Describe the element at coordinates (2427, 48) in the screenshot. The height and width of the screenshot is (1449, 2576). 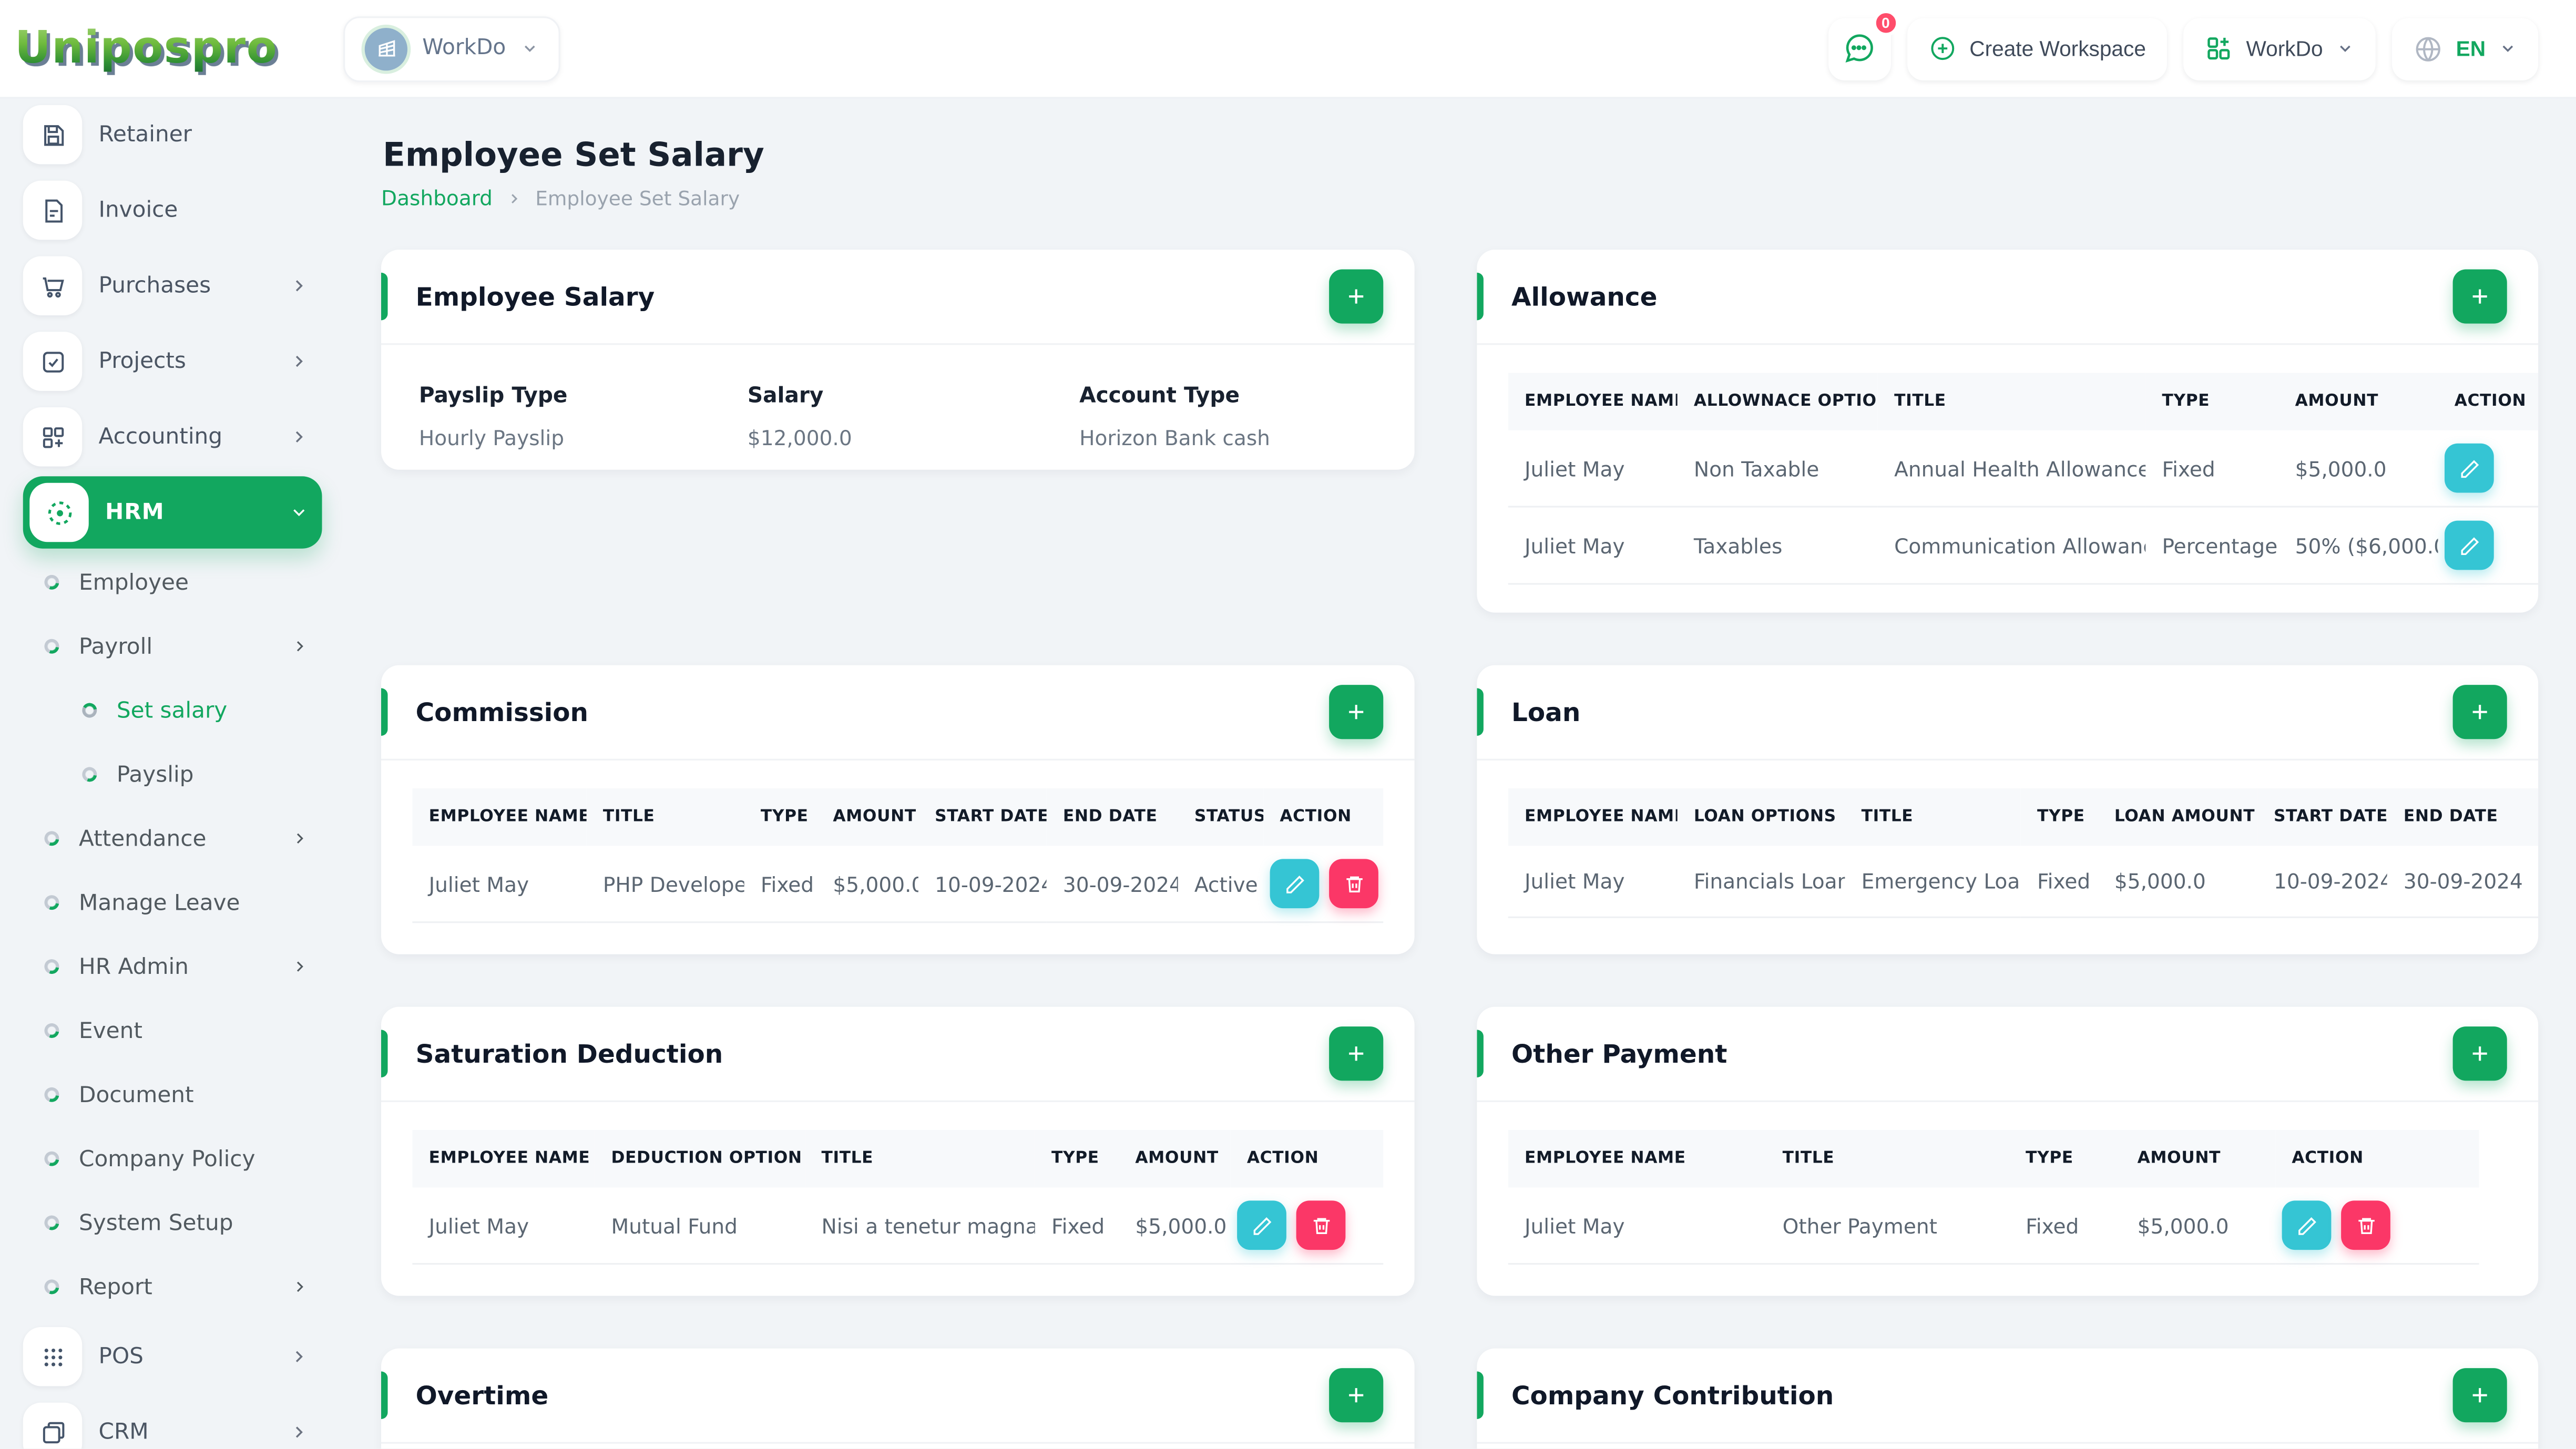
I see `globe-icon` at that location.